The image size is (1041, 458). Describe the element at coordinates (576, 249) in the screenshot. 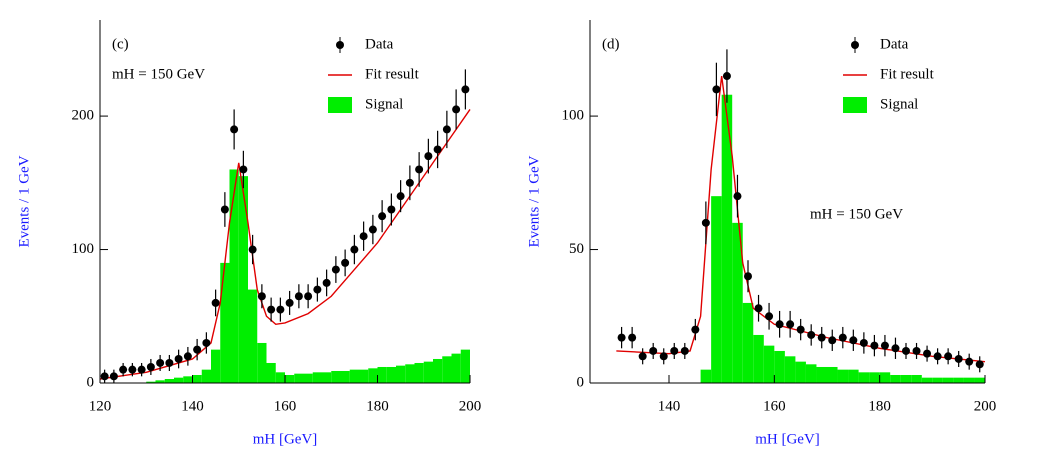

I see `y-tick-label: 50` at that location.